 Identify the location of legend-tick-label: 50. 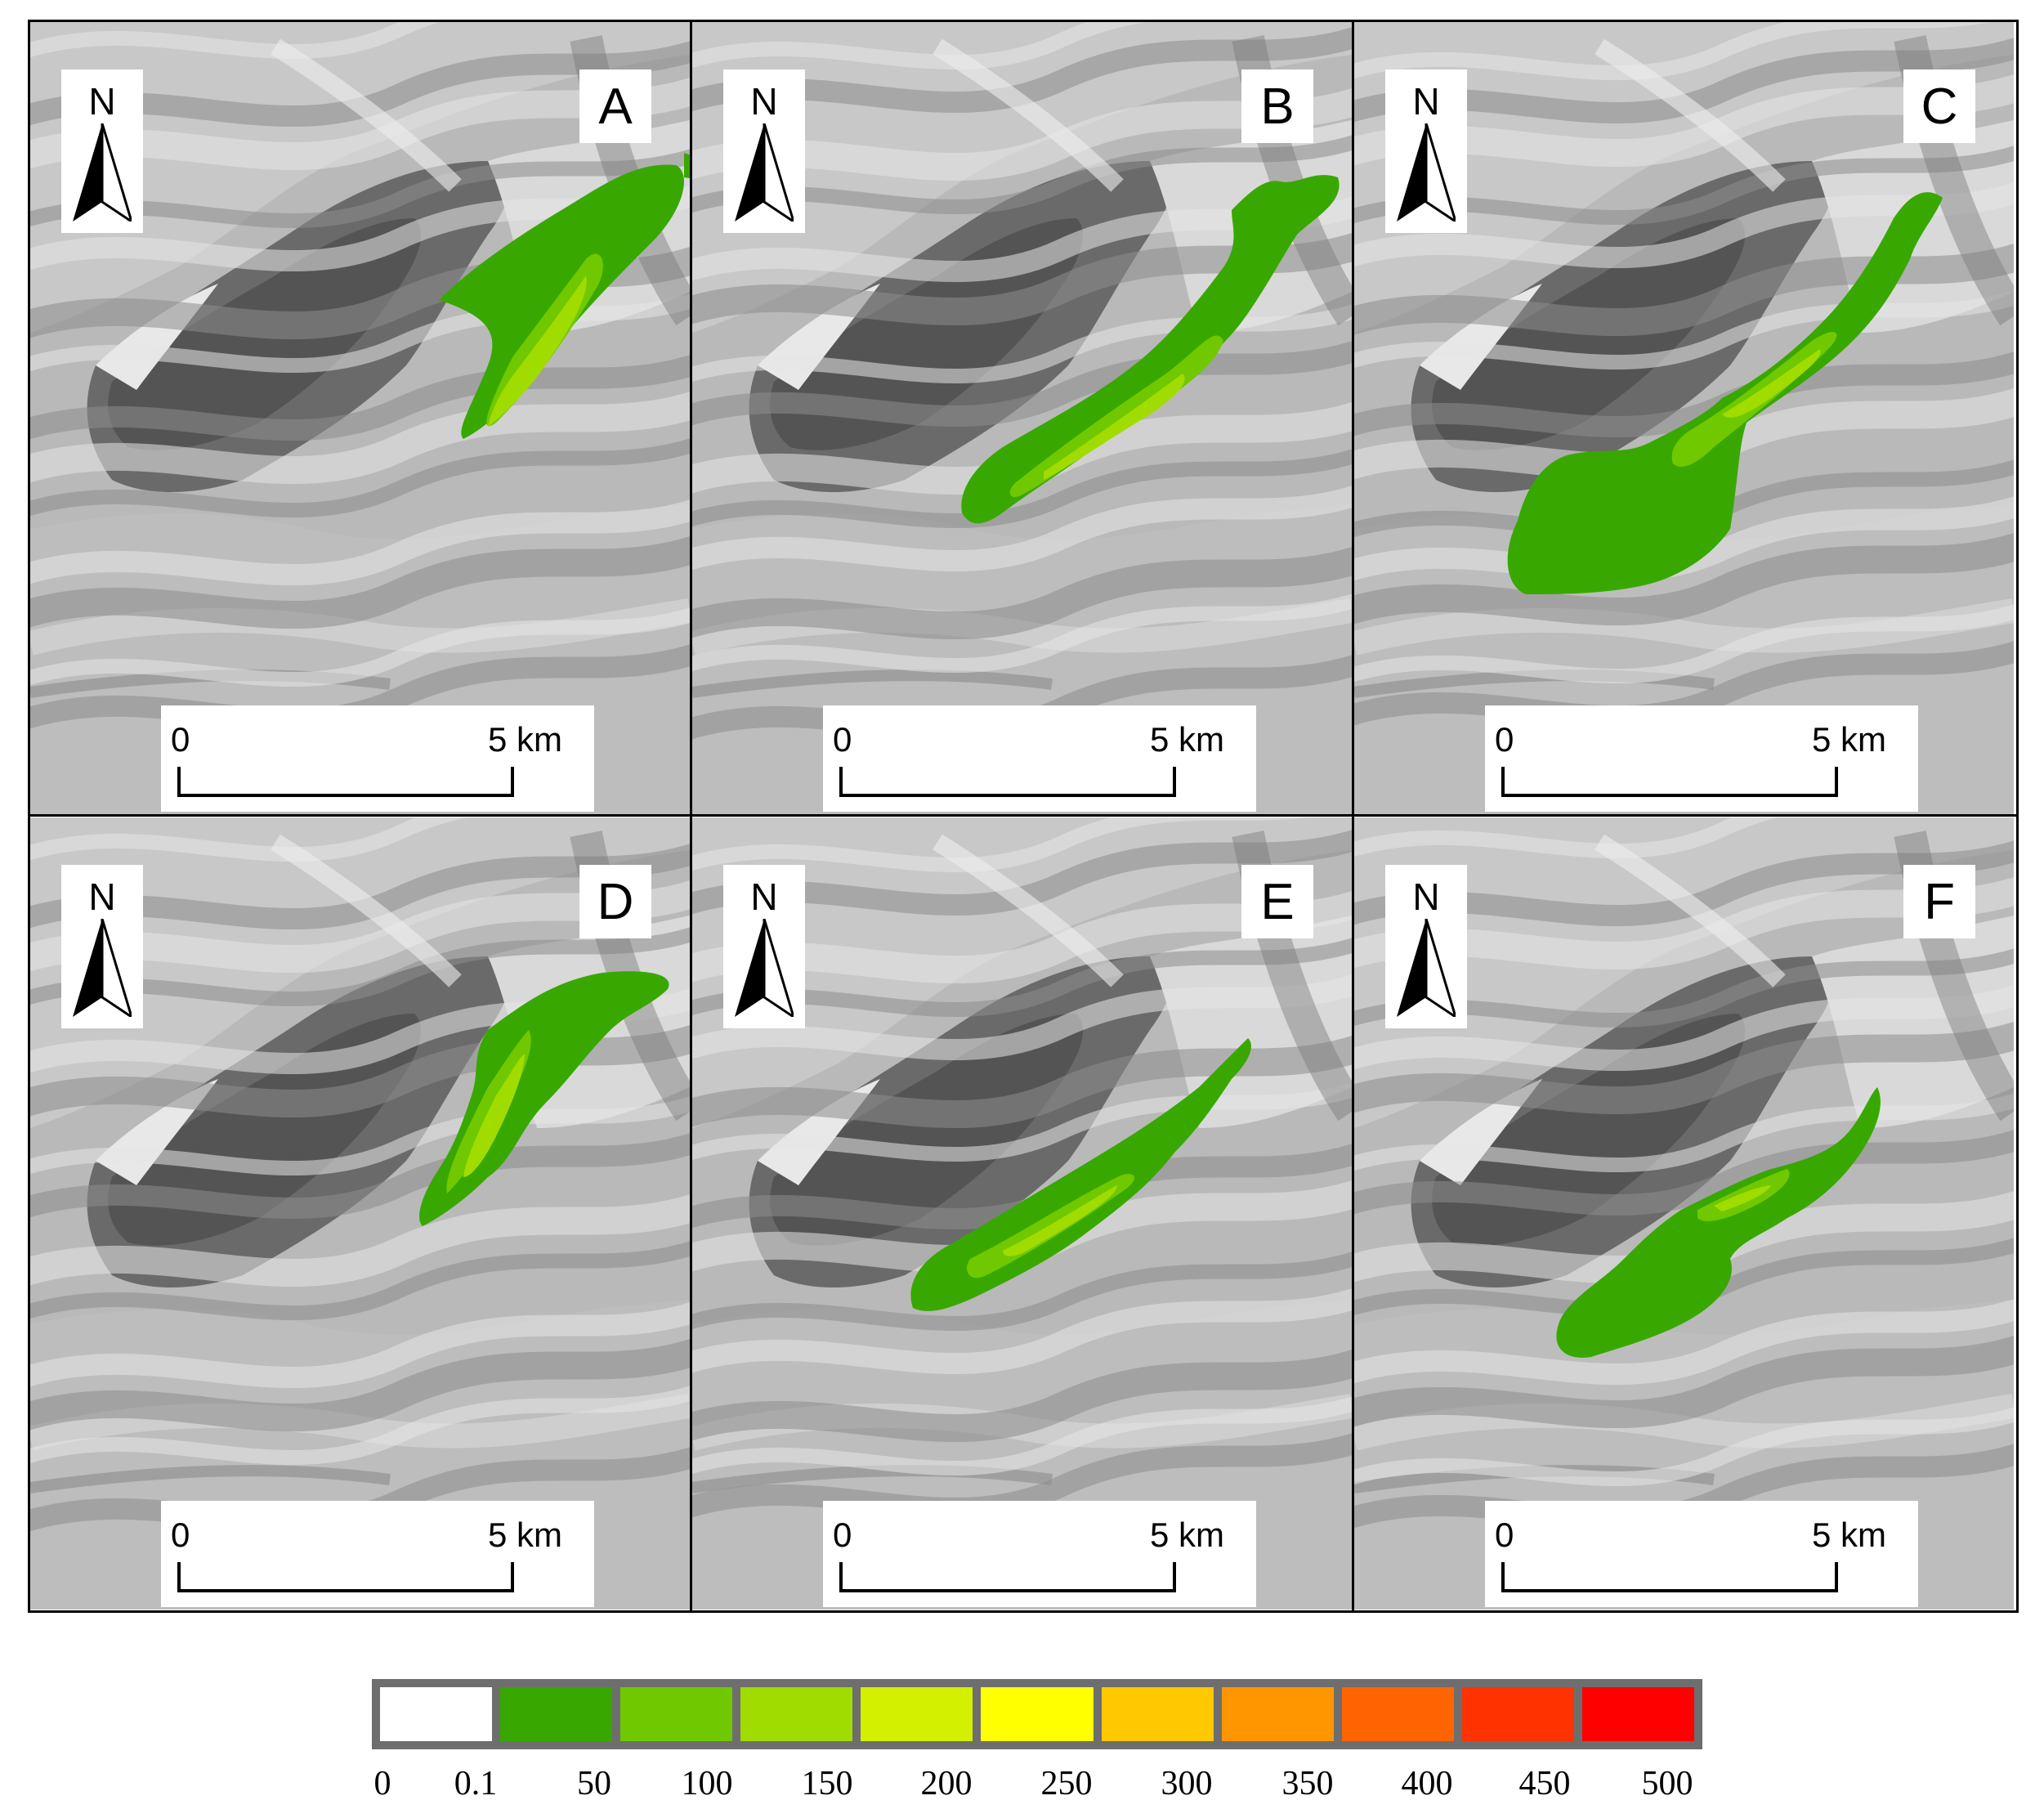
(594, 1784).